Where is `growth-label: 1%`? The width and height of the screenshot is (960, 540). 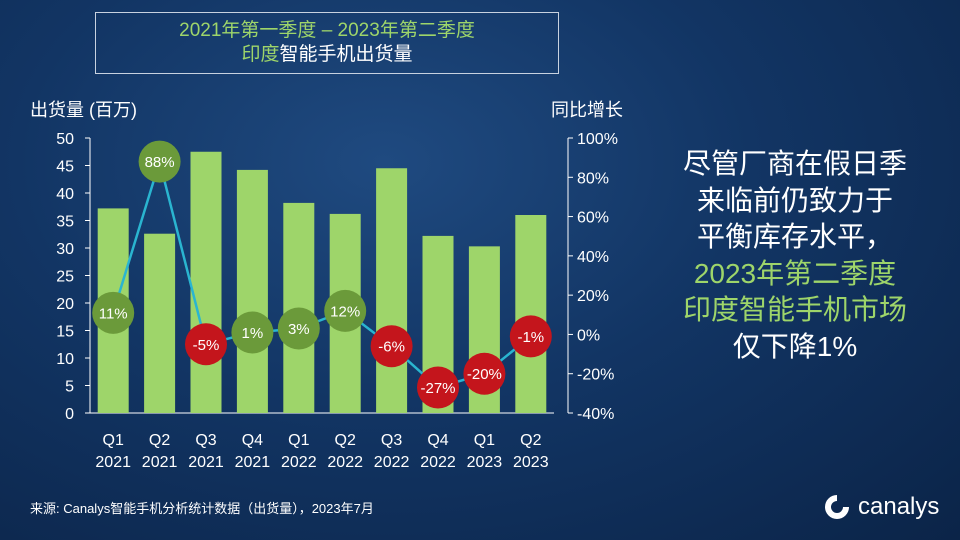
growth-label: 1% is located at coordinates (253, 333).